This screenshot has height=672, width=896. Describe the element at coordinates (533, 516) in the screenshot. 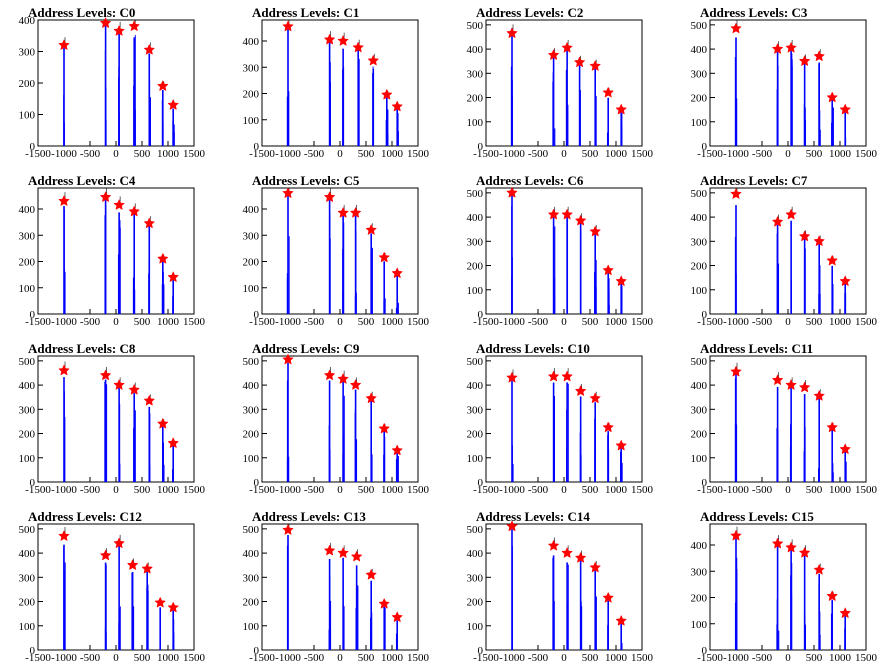

I see `chart-title: Address Levels: C14` at that location.